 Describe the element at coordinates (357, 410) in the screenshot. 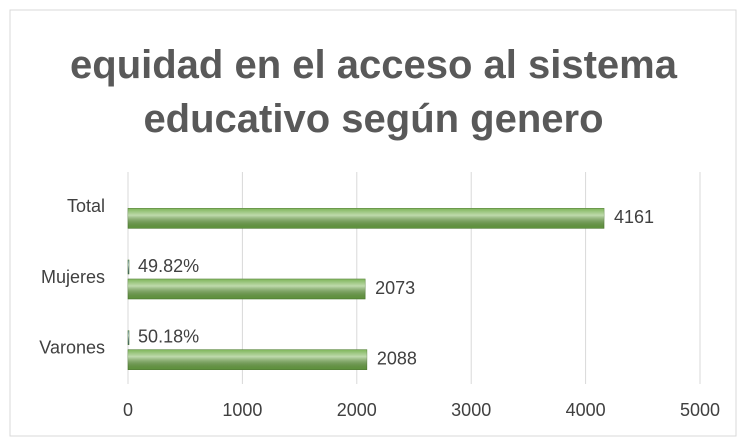

I see `x-tick-label: 2000` at that location.